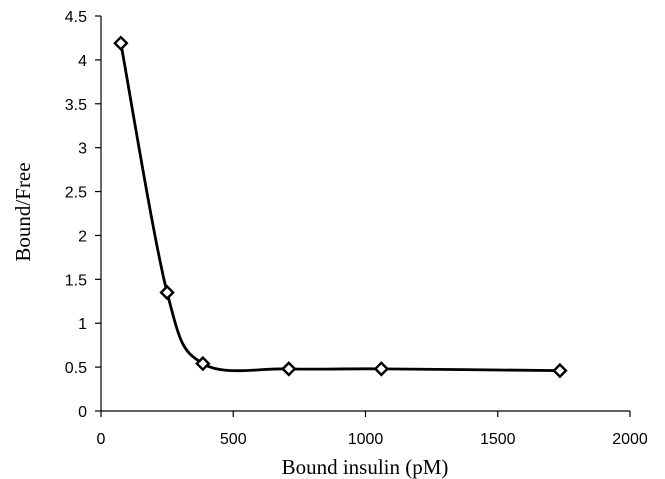  Describe the element at coordinates (76, 193) in the screenshot. I see `y-tick-label: 2.5` at that location.